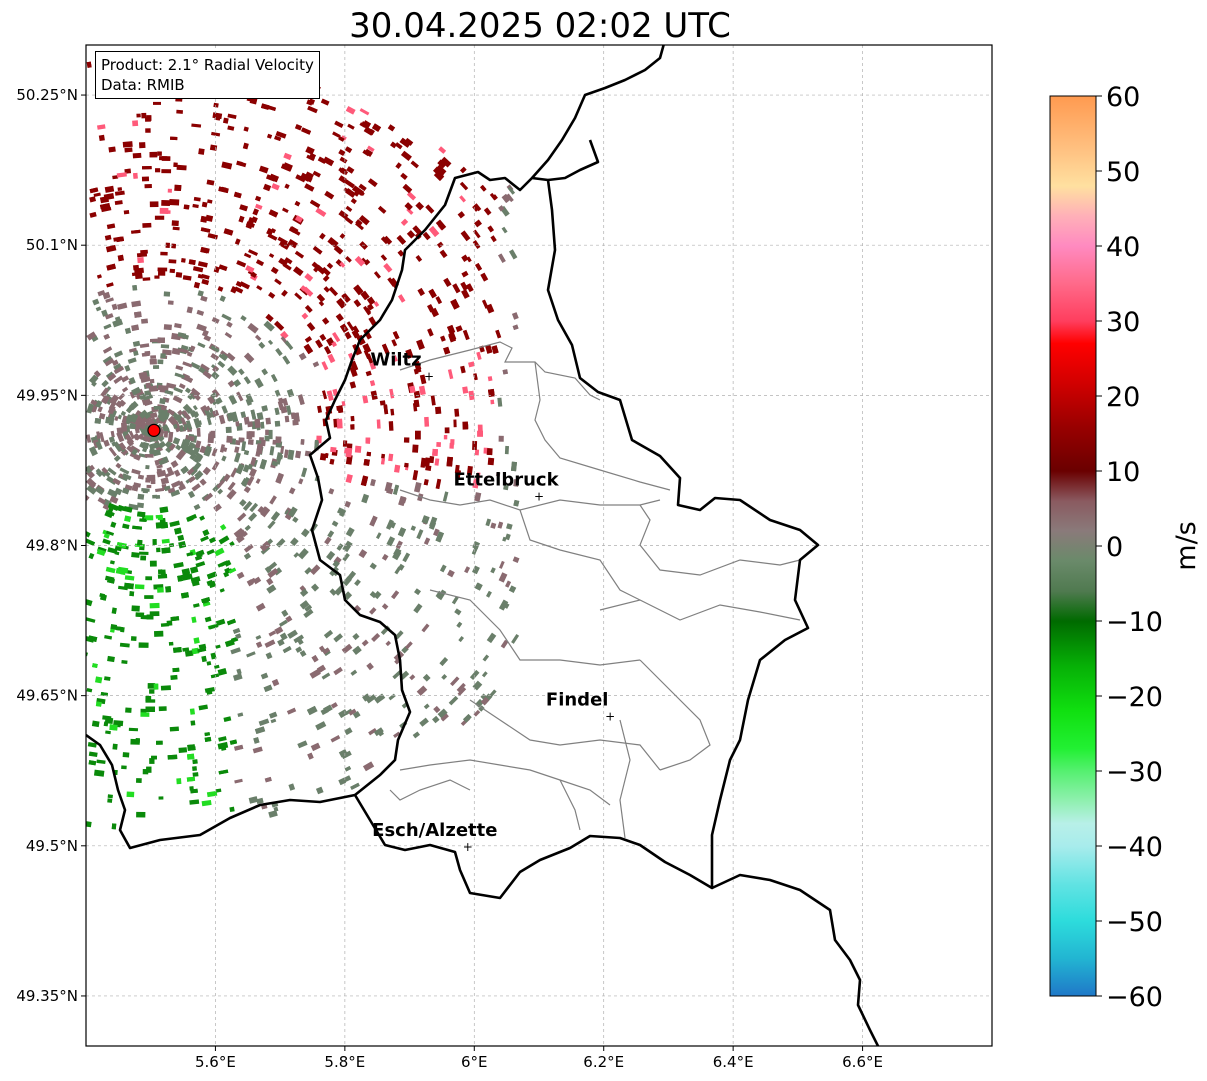  I want to click on colorbar-tick-label: −10, so click(1134, 622).